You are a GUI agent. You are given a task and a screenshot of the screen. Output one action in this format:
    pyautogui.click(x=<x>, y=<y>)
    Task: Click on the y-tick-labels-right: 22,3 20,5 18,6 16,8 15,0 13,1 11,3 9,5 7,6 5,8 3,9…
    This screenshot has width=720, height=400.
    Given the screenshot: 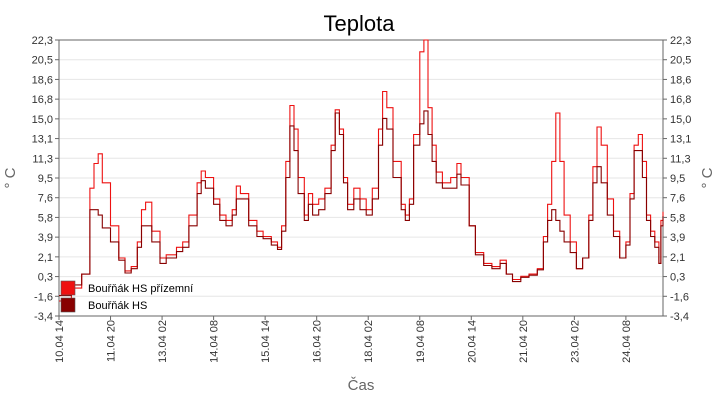 What is the action you would take?
    pyautogui.click(x=677, y=179)
    